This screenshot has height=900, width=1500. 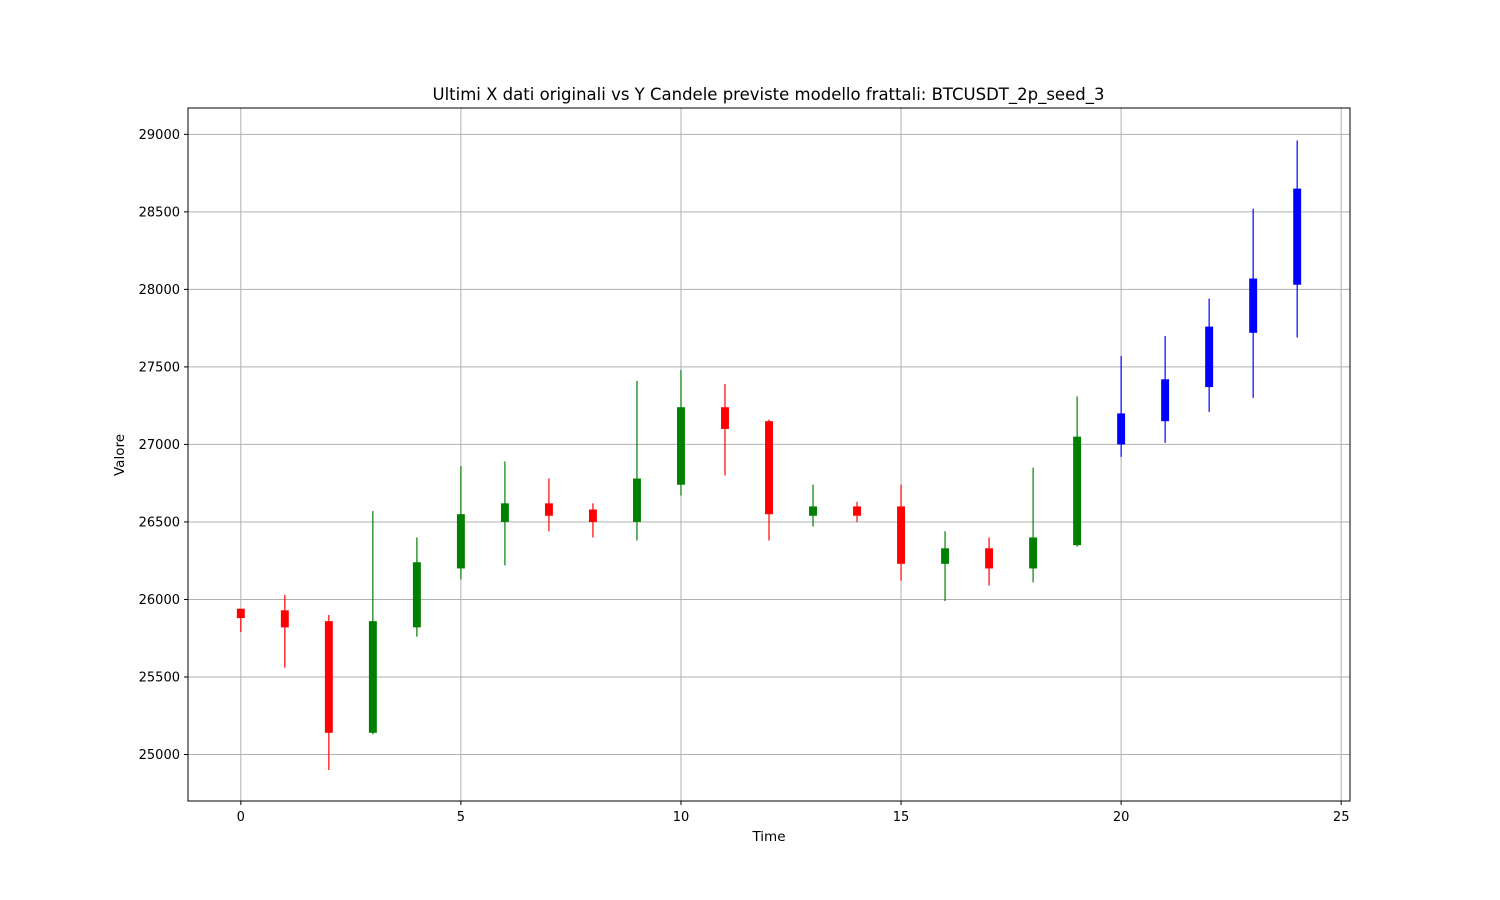 What do you see at coordinates (901, 817) in the screenshot?
I see `x-tick-label: 15` at bounding box center [901, 817].